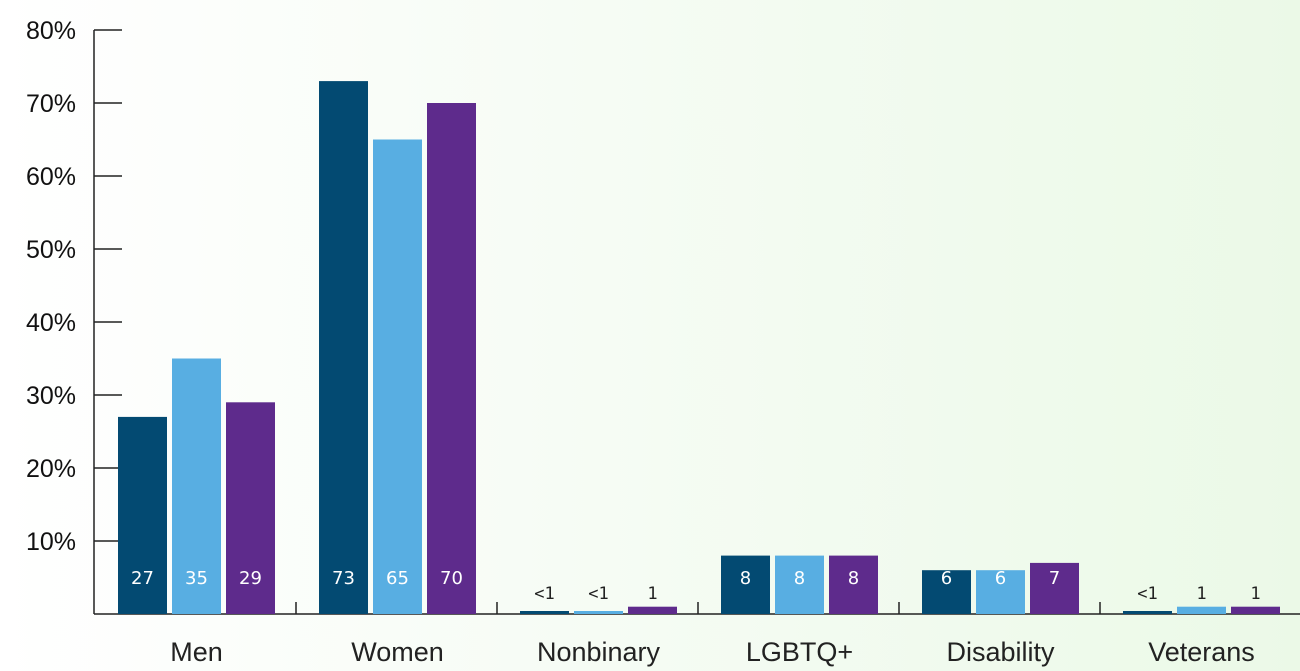  What do you see at coordinates (696, 586) in the screenshot?
I see `data-labels: 27 35 29 73 65 70 <1 <1 1 8 8 8 6 6 7 <1 1 1` at bounding box center [696, 586].